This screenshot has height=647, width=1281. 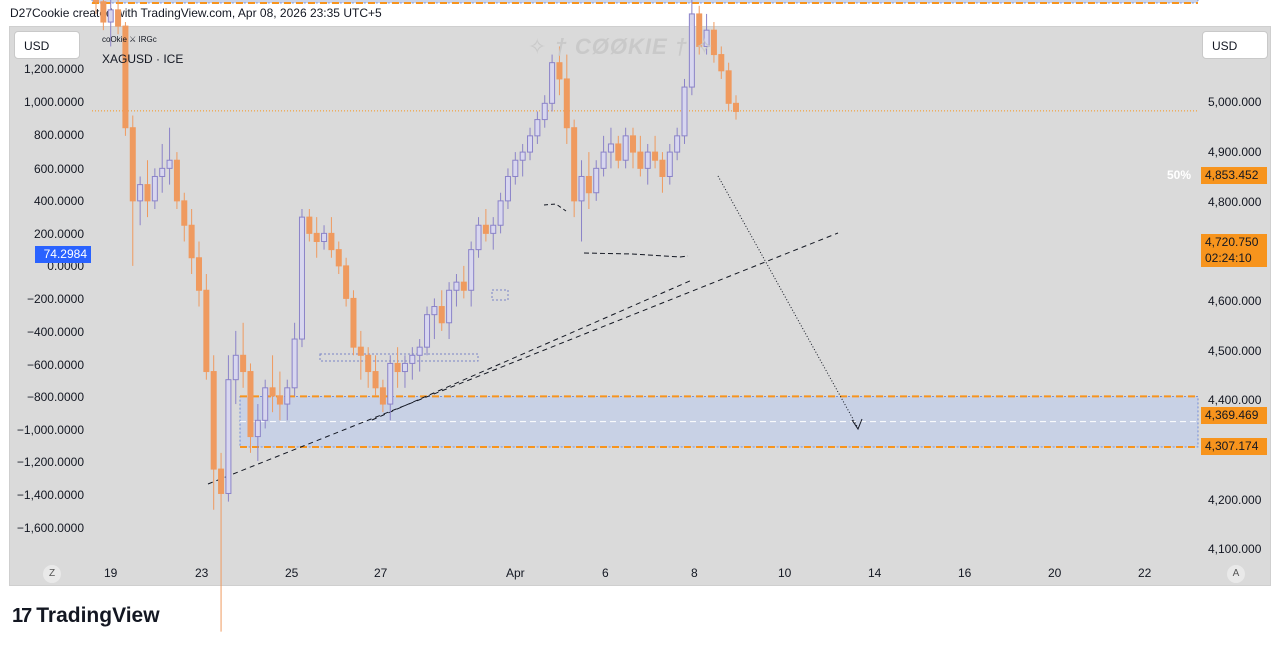 I want to click on left-axis-label: −600.0000, so click(x=55, y=365).